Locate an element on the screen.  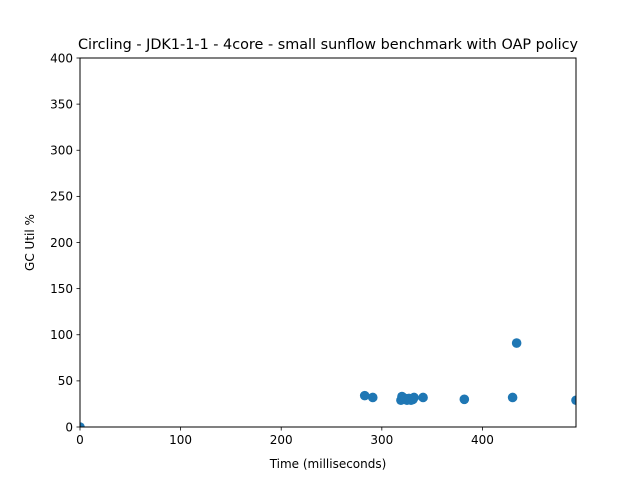
x-tick-label: 300 is located at coordinates (381, 440).